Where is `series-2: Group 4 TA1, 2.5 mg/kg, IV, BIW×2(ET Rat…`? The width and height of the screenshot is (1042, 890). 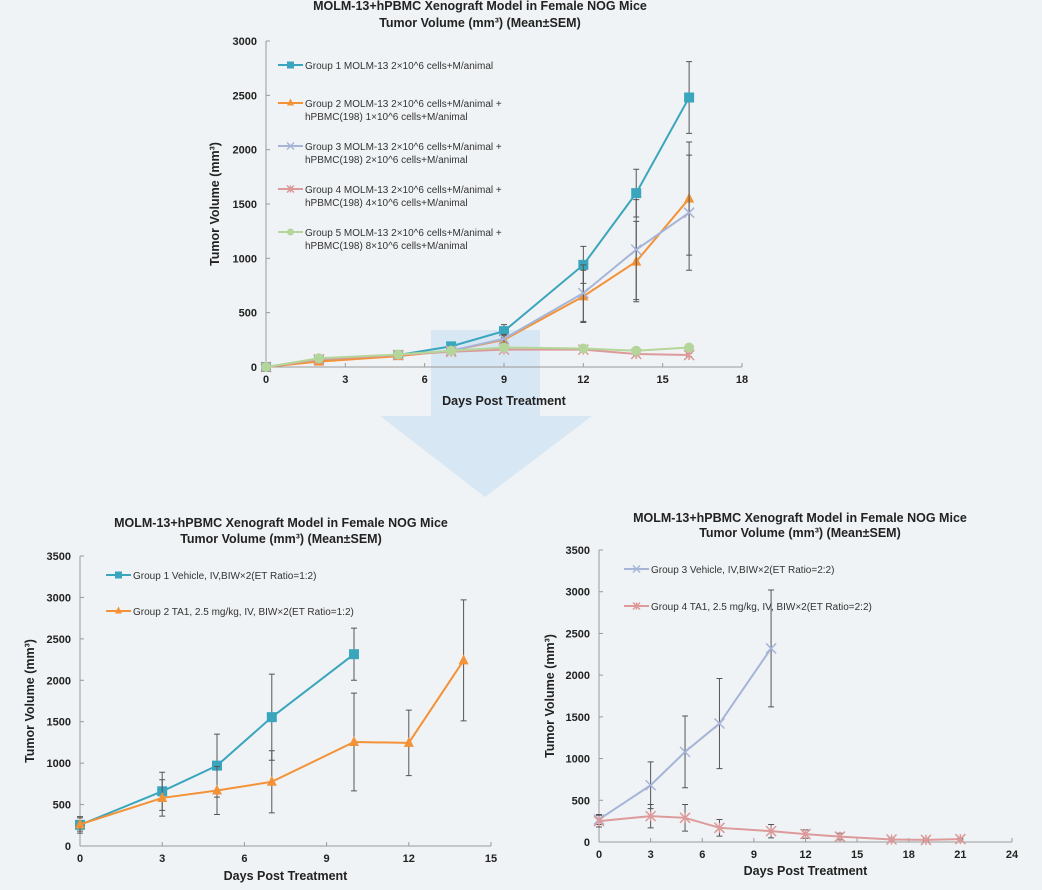
series-2: Group 4 TA1, 2.5 mg/kg, IV, BIW×2(ET Rat… is located at coordinates (779, 723).